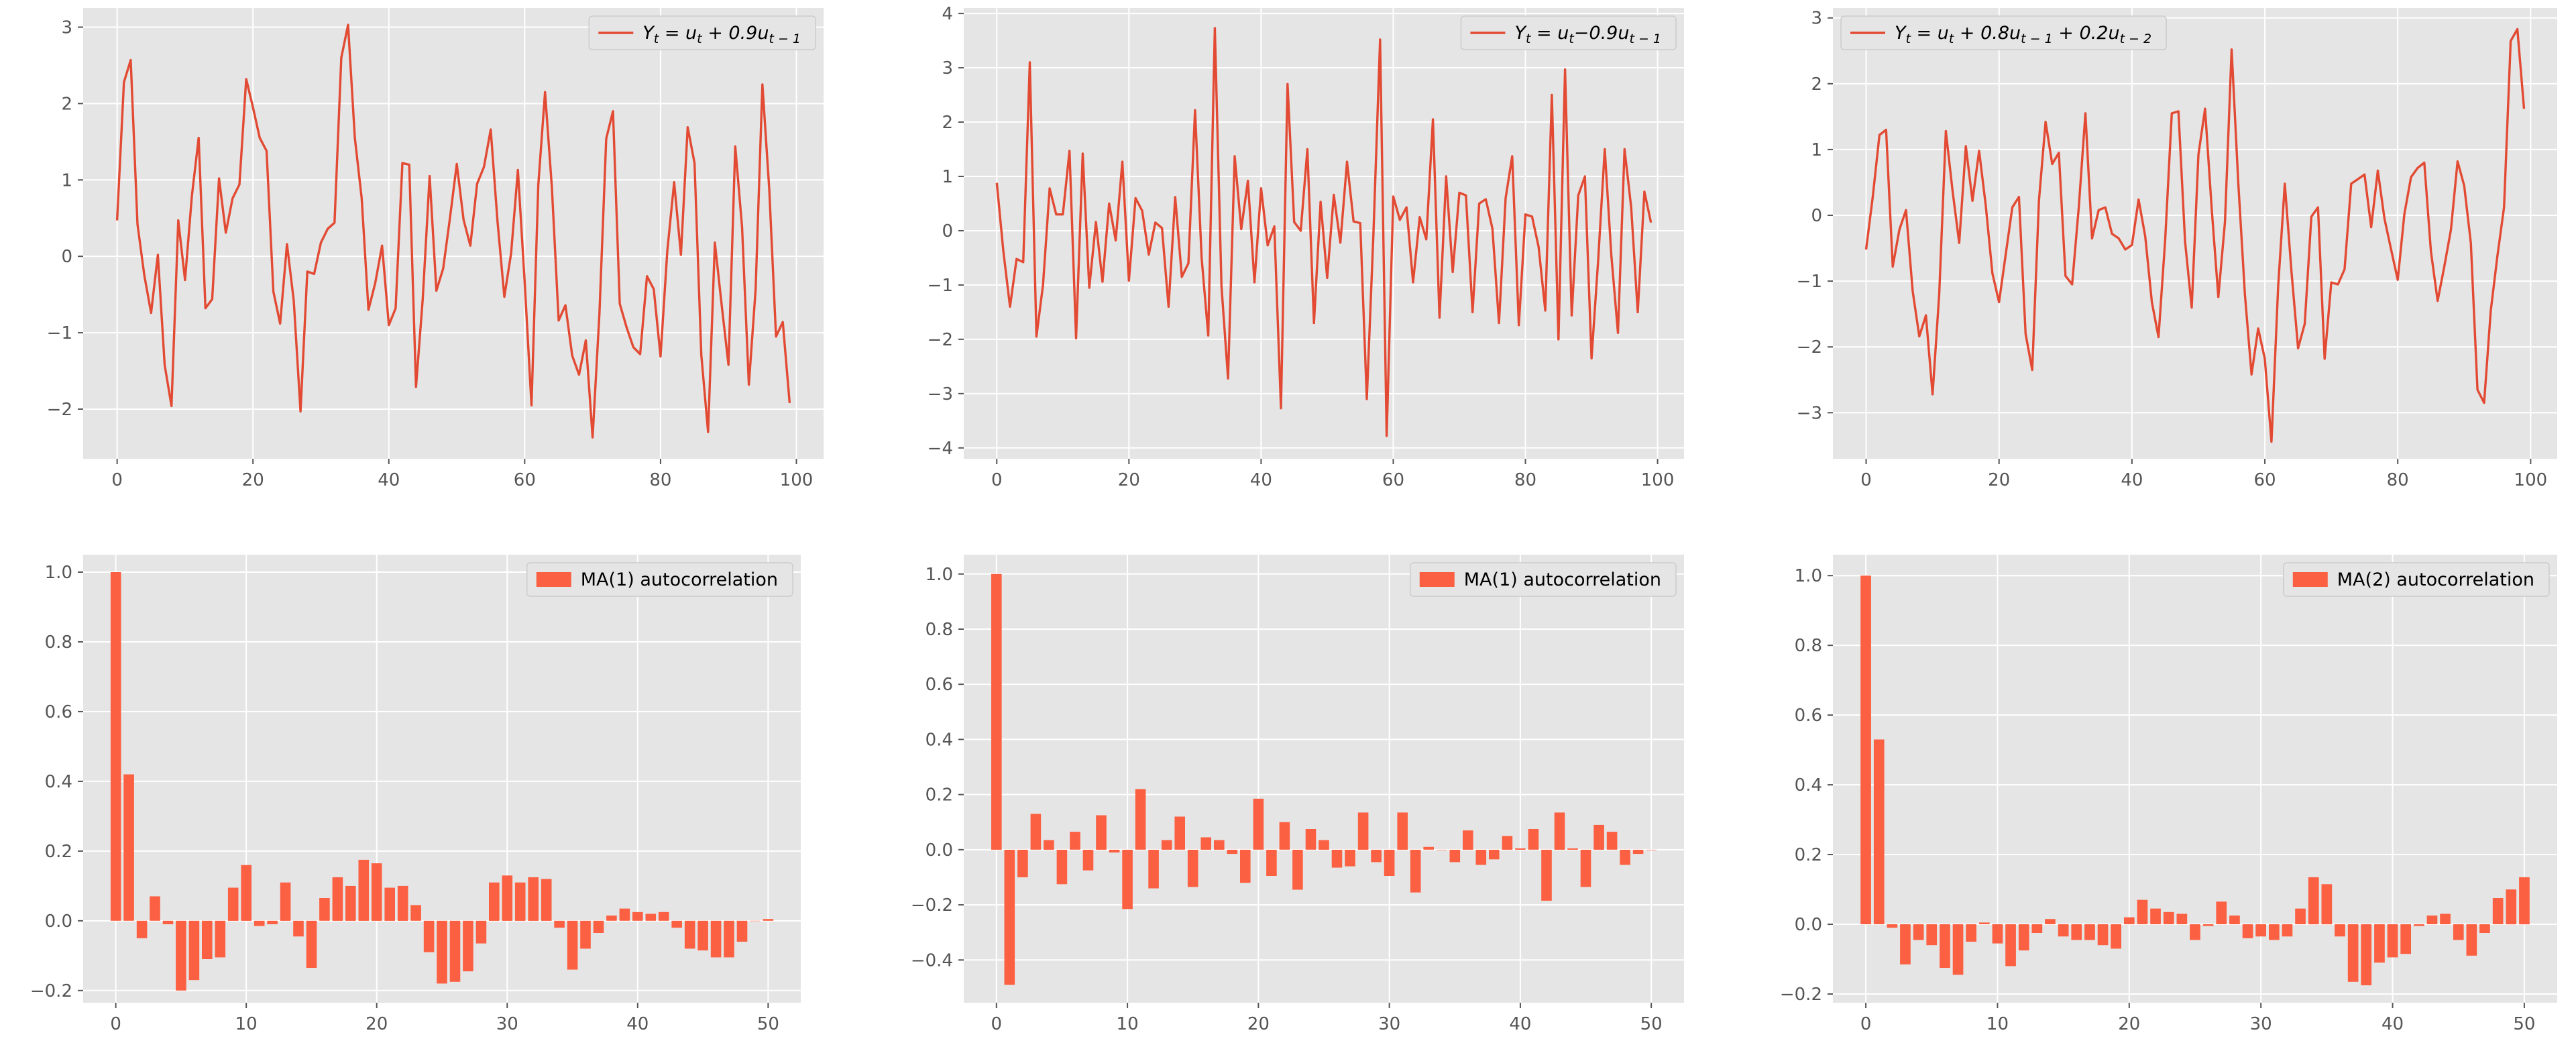 The width and height of the screenshot is (2576, 1047). What do you see at coordinates (940, 286) in the screenshot?
I see `y-tick-label: −1` at bounding box center [940, 286].